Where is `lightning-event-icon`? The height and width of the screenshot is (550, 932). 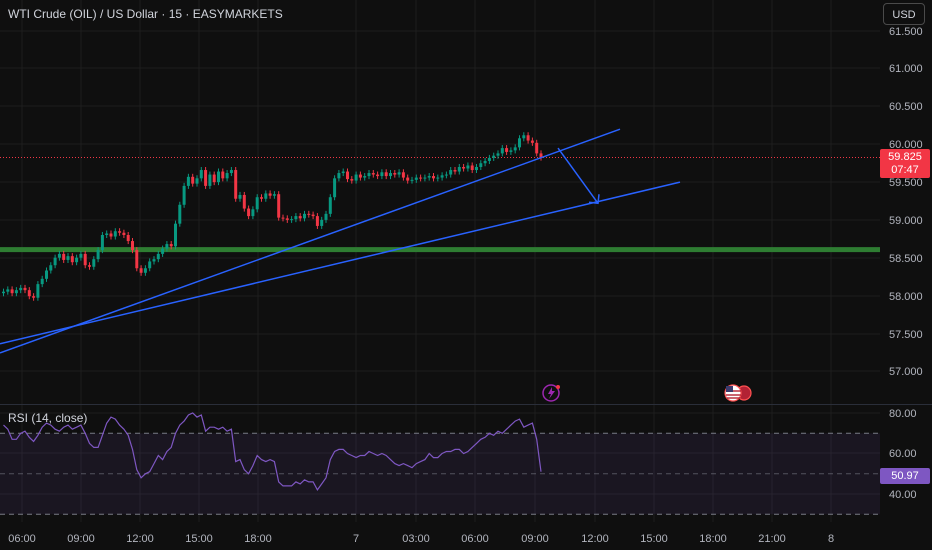 lightning-event-icon is located at coordinates (551, 393).